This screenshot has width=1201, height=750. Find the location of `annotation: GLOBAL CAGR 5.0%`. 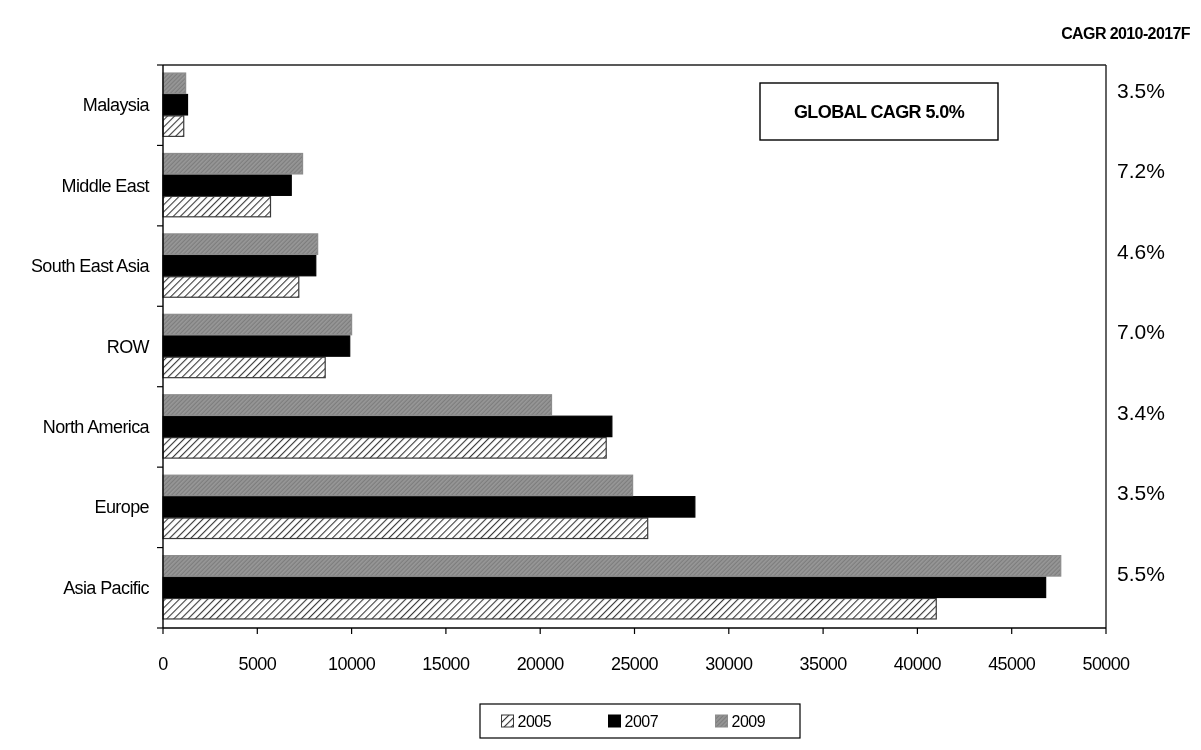

annotation: GLOBAL CAGR 5.0% is located at coordinates (879, 112).